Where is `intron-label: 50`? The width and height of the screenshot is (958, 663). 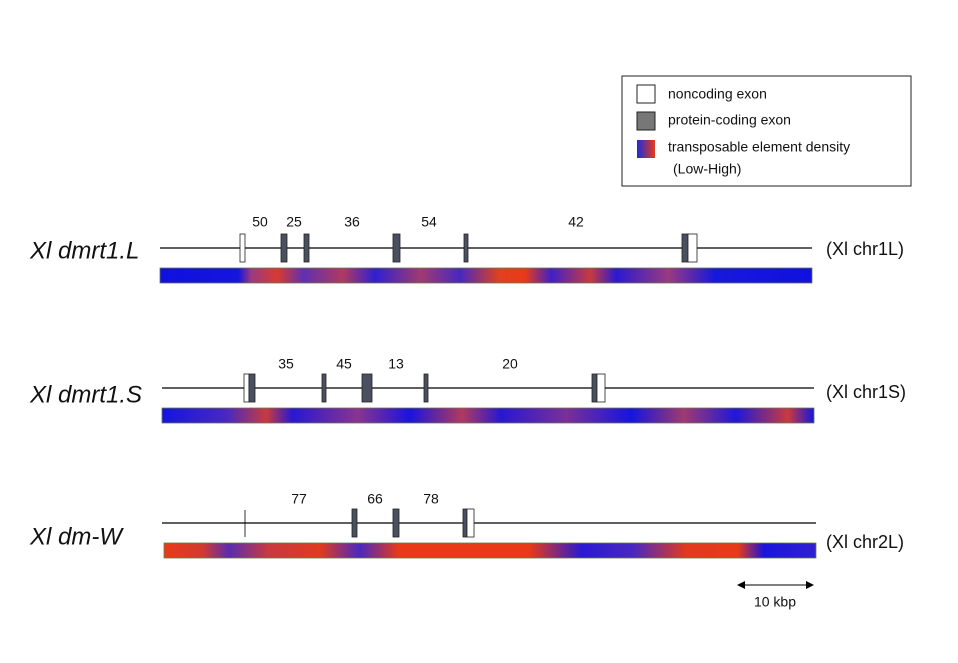 intron-label: 50 is located at coordinates (260, 222).